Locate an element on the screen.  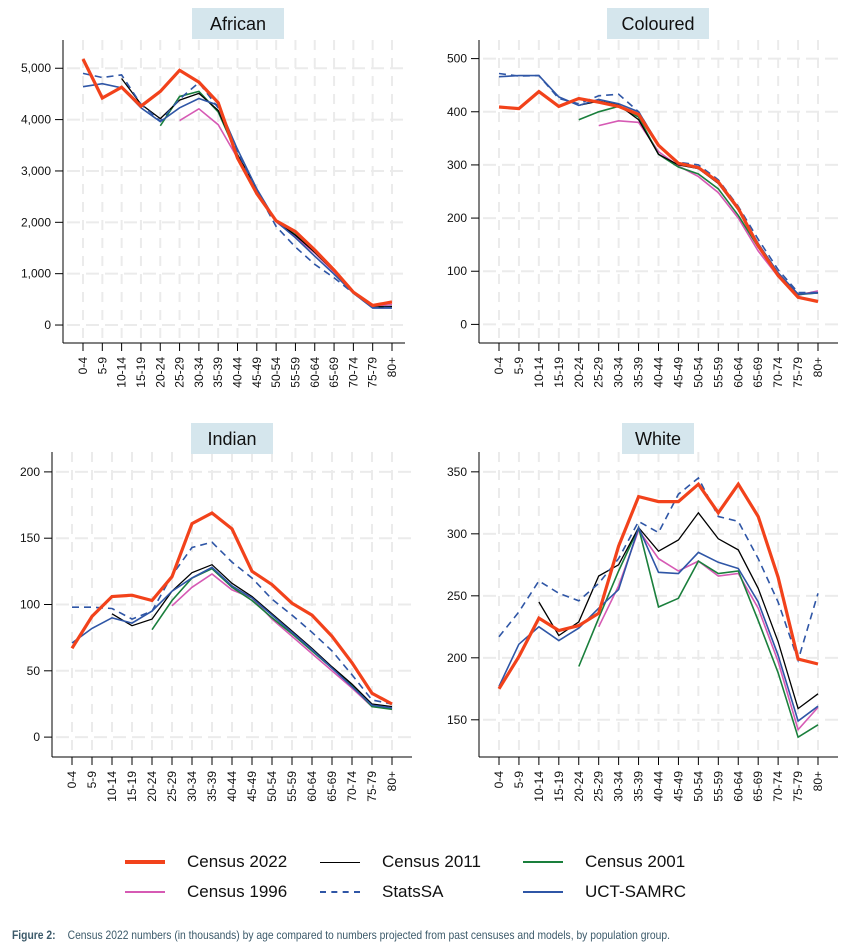
series-line-uct-samrc is located at coordinates (658, 624).